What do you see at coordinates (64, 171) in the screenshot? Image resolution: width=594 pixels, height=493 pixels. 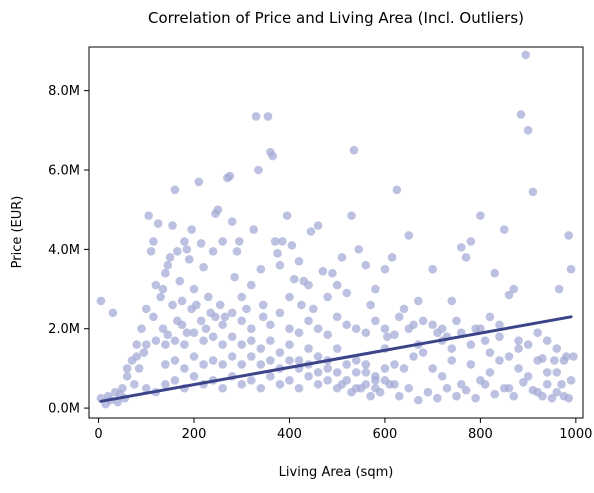 I see `y-tick-label: 6.0M` at bounding box center [64, 171].